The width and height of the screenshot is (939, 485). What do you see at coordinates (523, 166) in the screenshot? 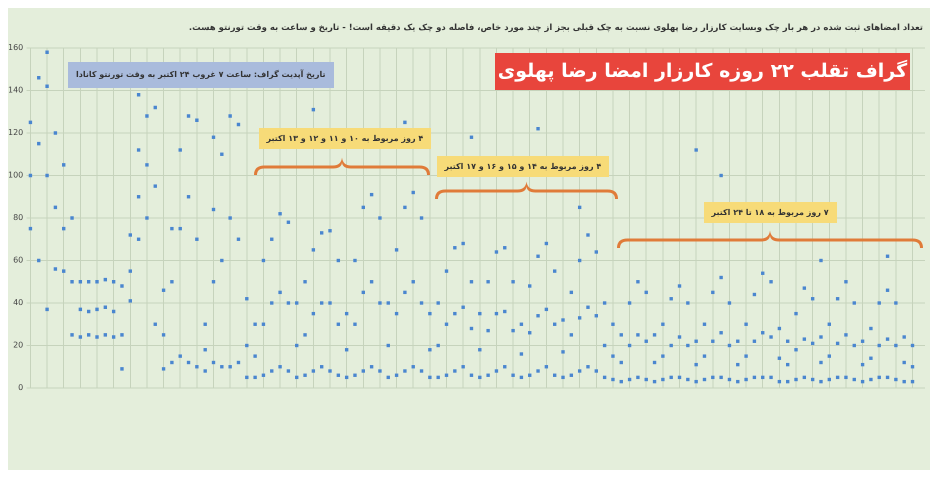
I see `annotation: ۴ روز مربوط به ۱۴ و ۱۵ و ۱۶ و ۱۷ اکتبر` at bounding box center [523, 166].